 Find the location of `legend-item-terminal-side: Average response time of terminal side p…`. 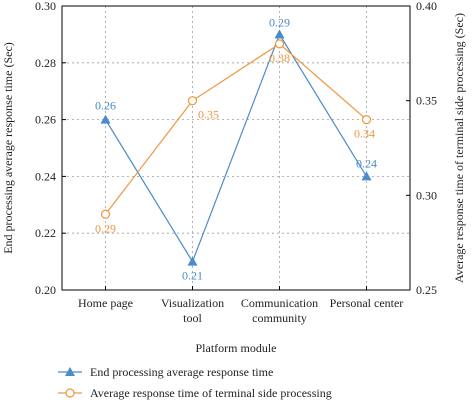

legend-item-terminal-side: Average response time of terminal side p… is located at coordinates (195, 393).